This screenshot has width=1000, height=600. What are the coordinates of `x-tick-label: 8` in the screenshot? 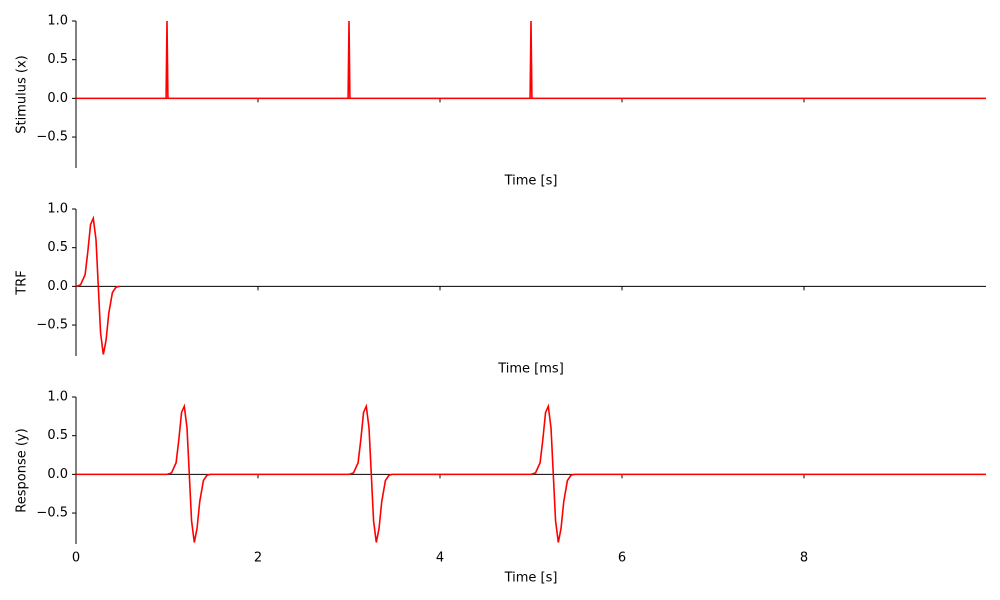 It's located at (804, 558).